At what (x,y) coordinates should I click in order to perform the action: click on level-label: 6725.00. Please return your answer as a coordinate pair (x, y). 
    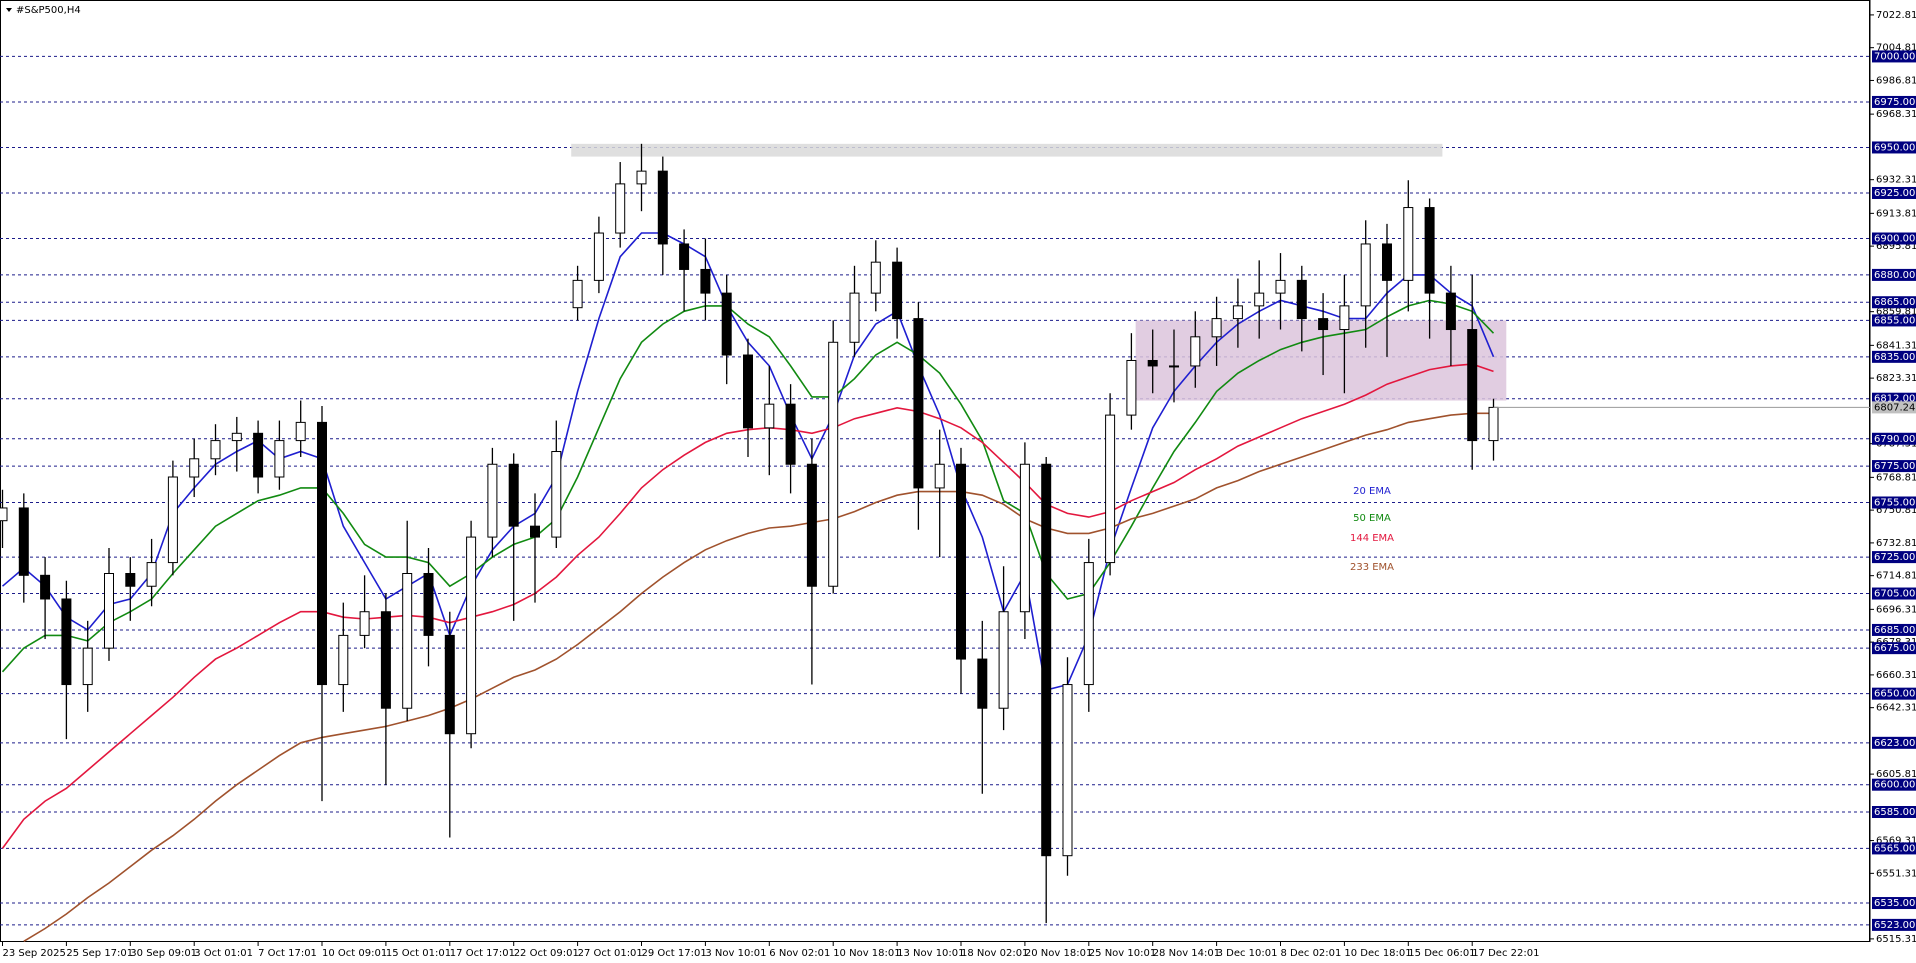
    Looking at the image, I should click on (1894, 557).